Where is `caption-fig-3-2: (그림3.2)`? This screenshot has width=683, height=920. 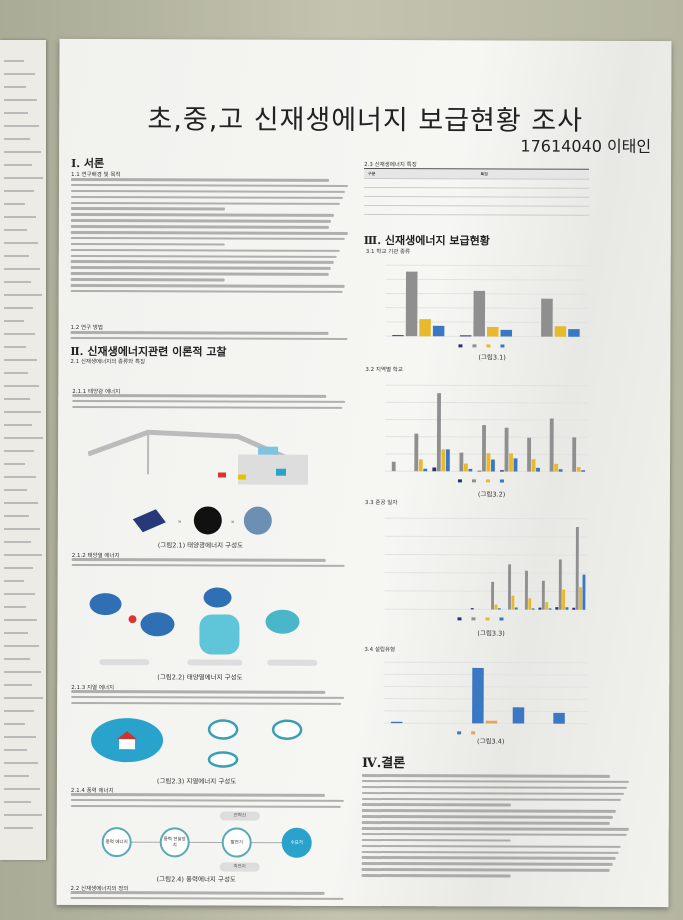
caption-fig-3-2: (그림3.2) is located at coordinates (491, 494).